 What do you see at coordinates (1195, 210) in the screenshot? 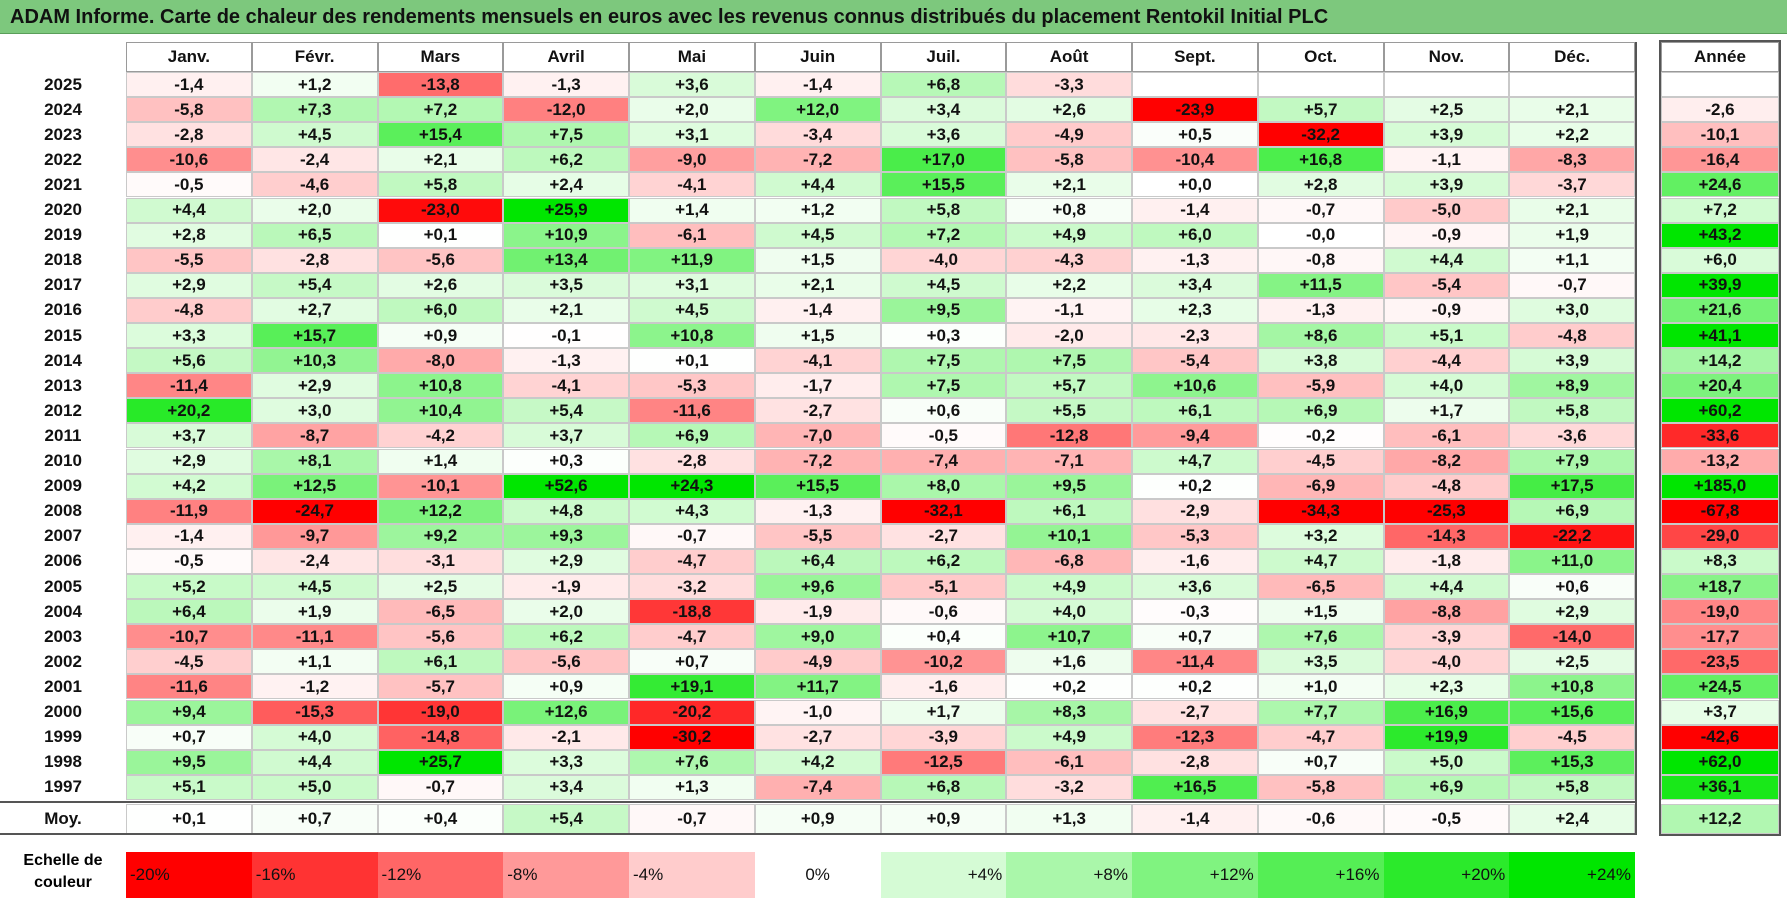
I see `heatmap-cell: -1,4` at bounding box center [1195, 210].